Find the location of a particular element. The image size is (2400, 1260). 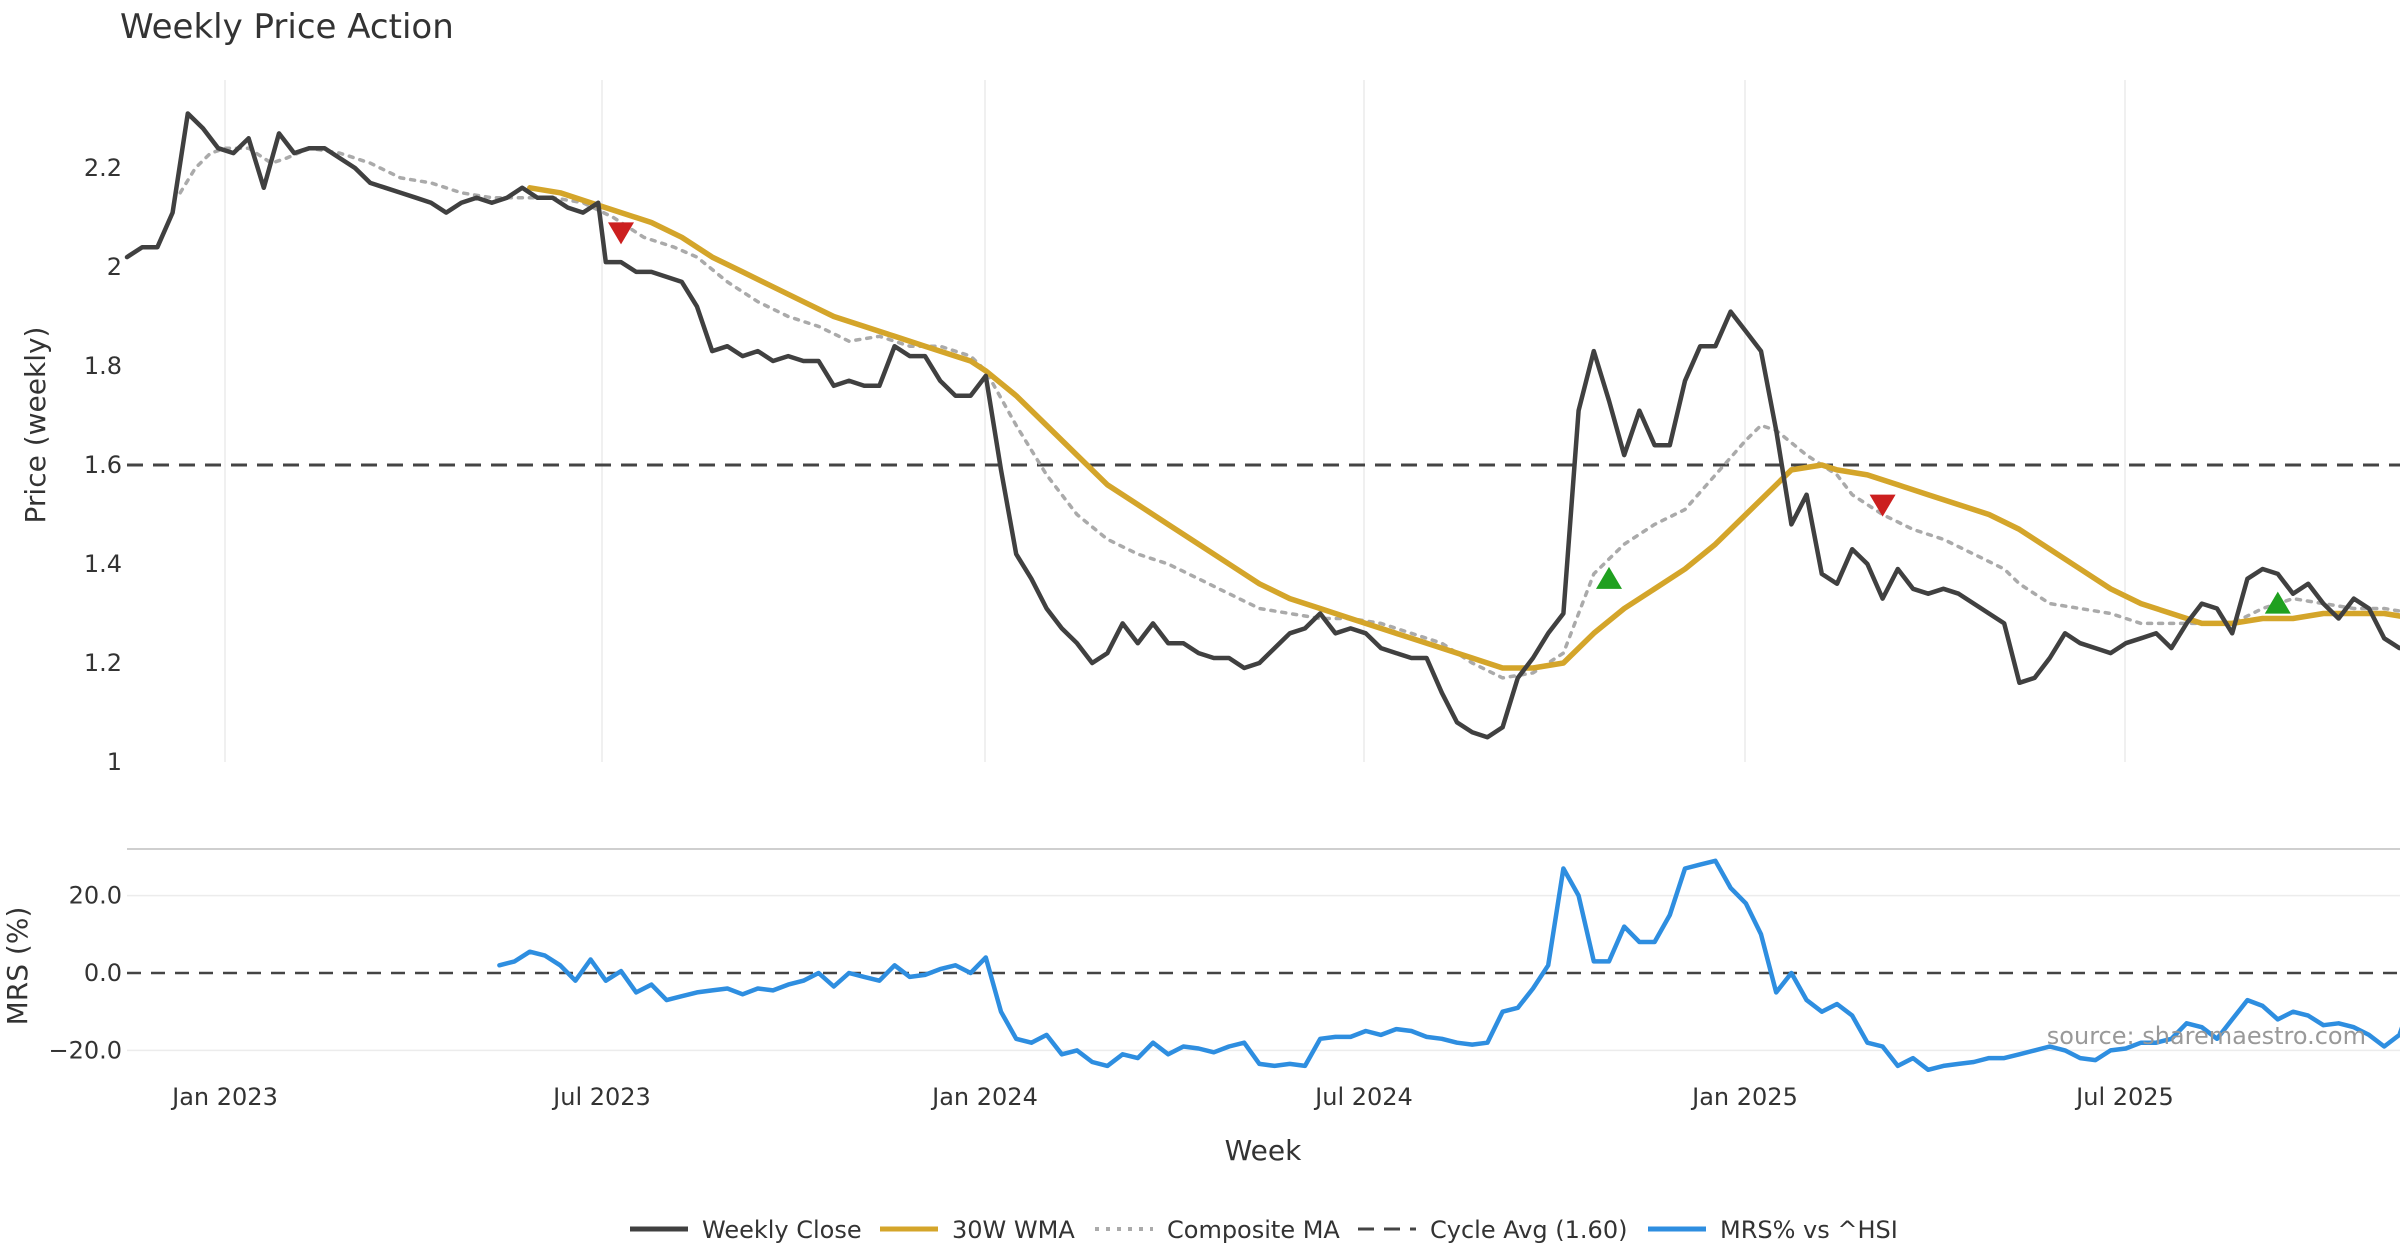

legend-label: Weekly Close is located at coordinates (782, 1230).